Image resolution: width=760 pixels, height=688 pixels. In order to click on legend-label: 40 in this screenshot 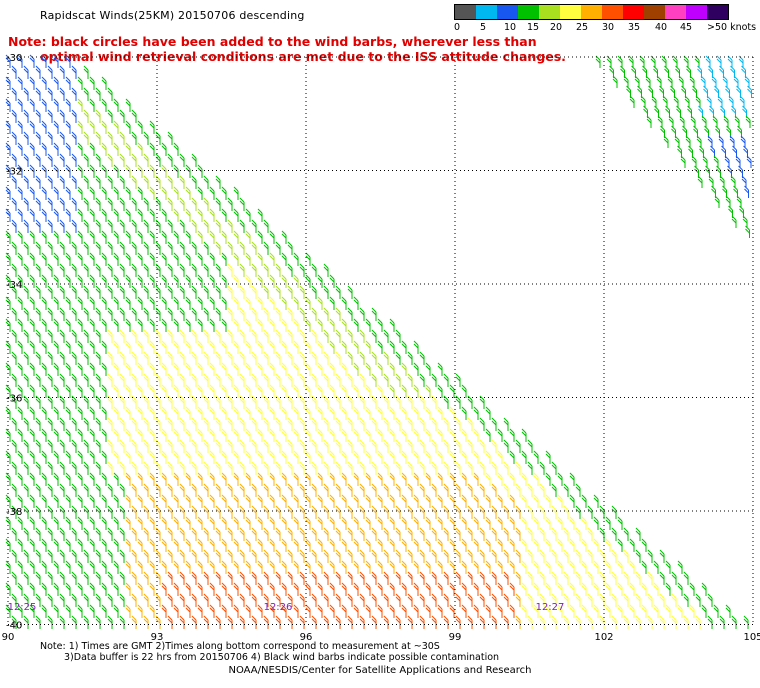, I will do `click(661, 27)`.